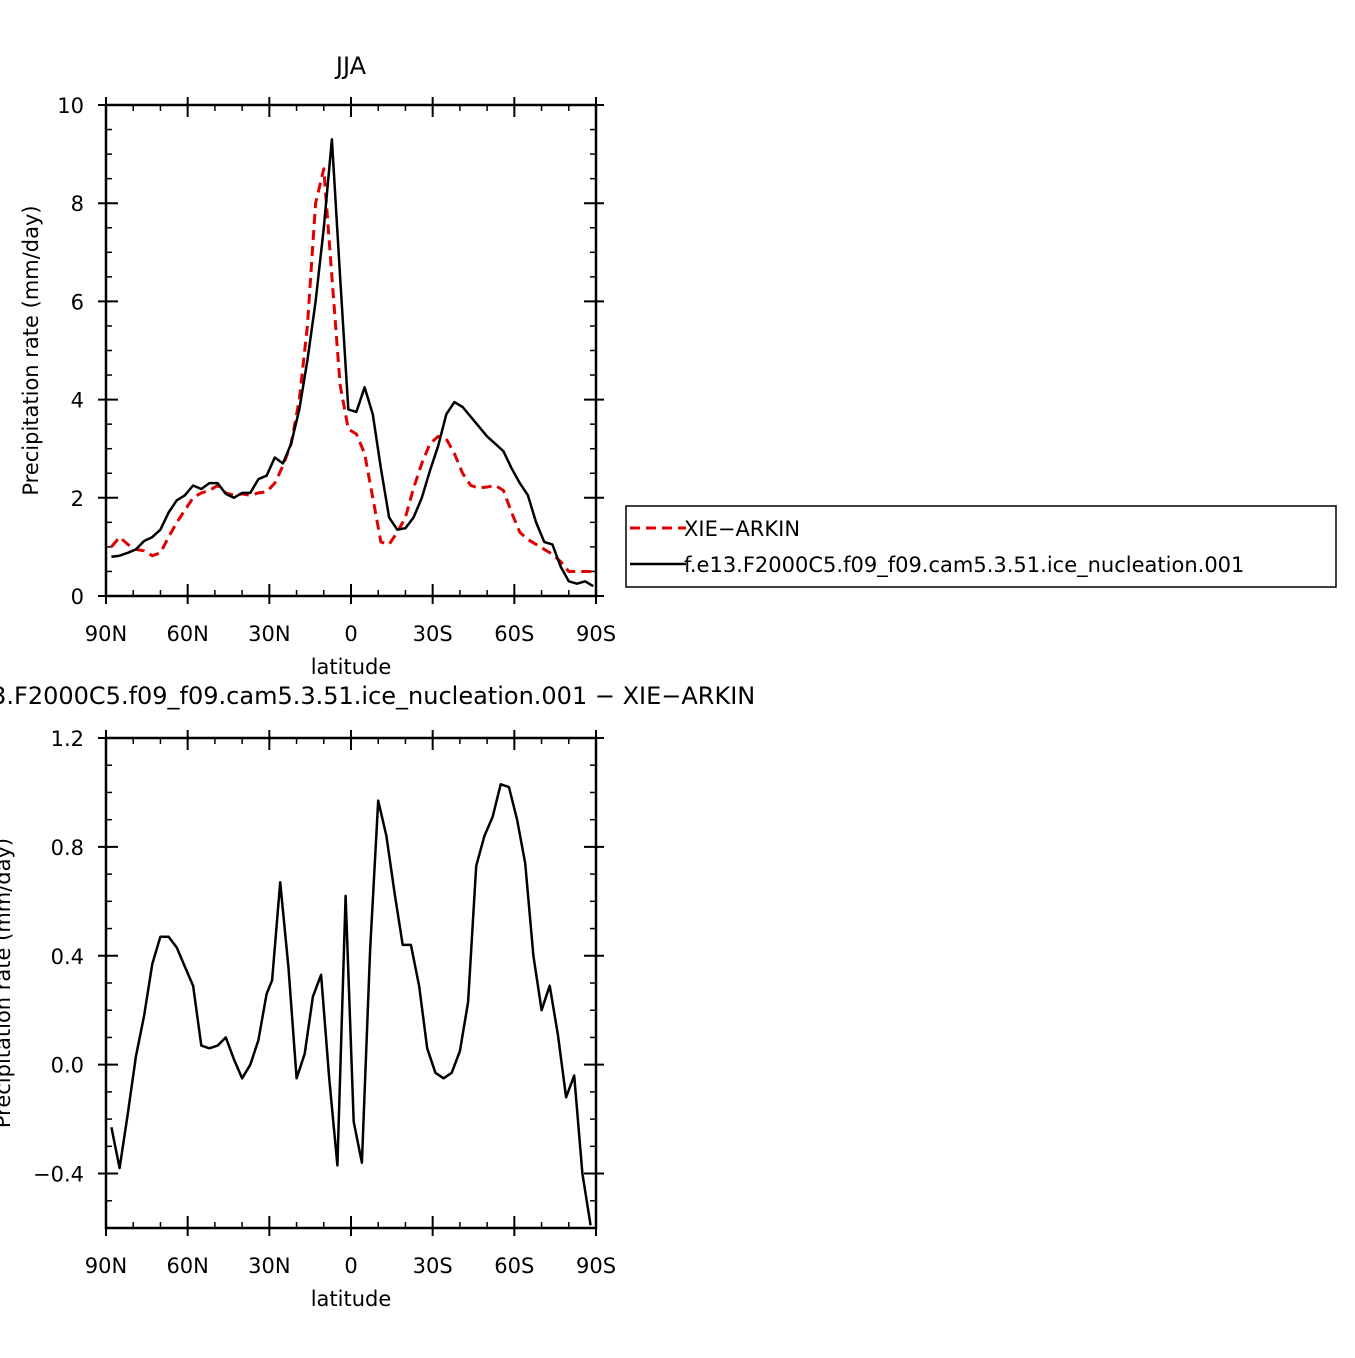 Image resolution: width=1355 pixels, height=1358 pixels. I want to click on y-tick-label: 8, so click(77, 204).